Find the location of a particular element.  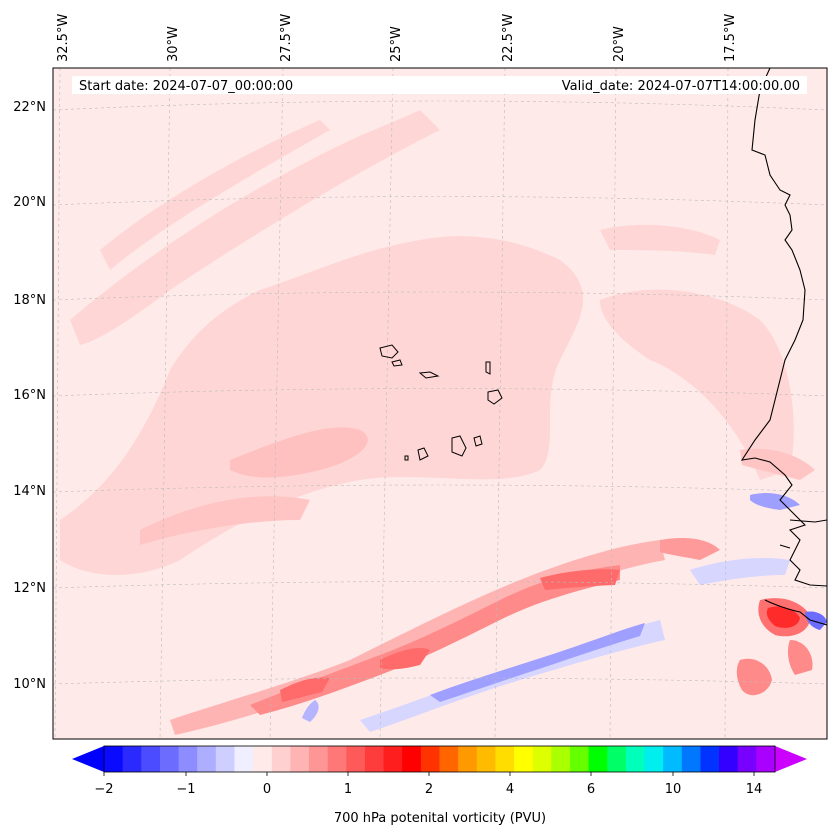

pv-patch-northeast is located at coordinates (660, 239).